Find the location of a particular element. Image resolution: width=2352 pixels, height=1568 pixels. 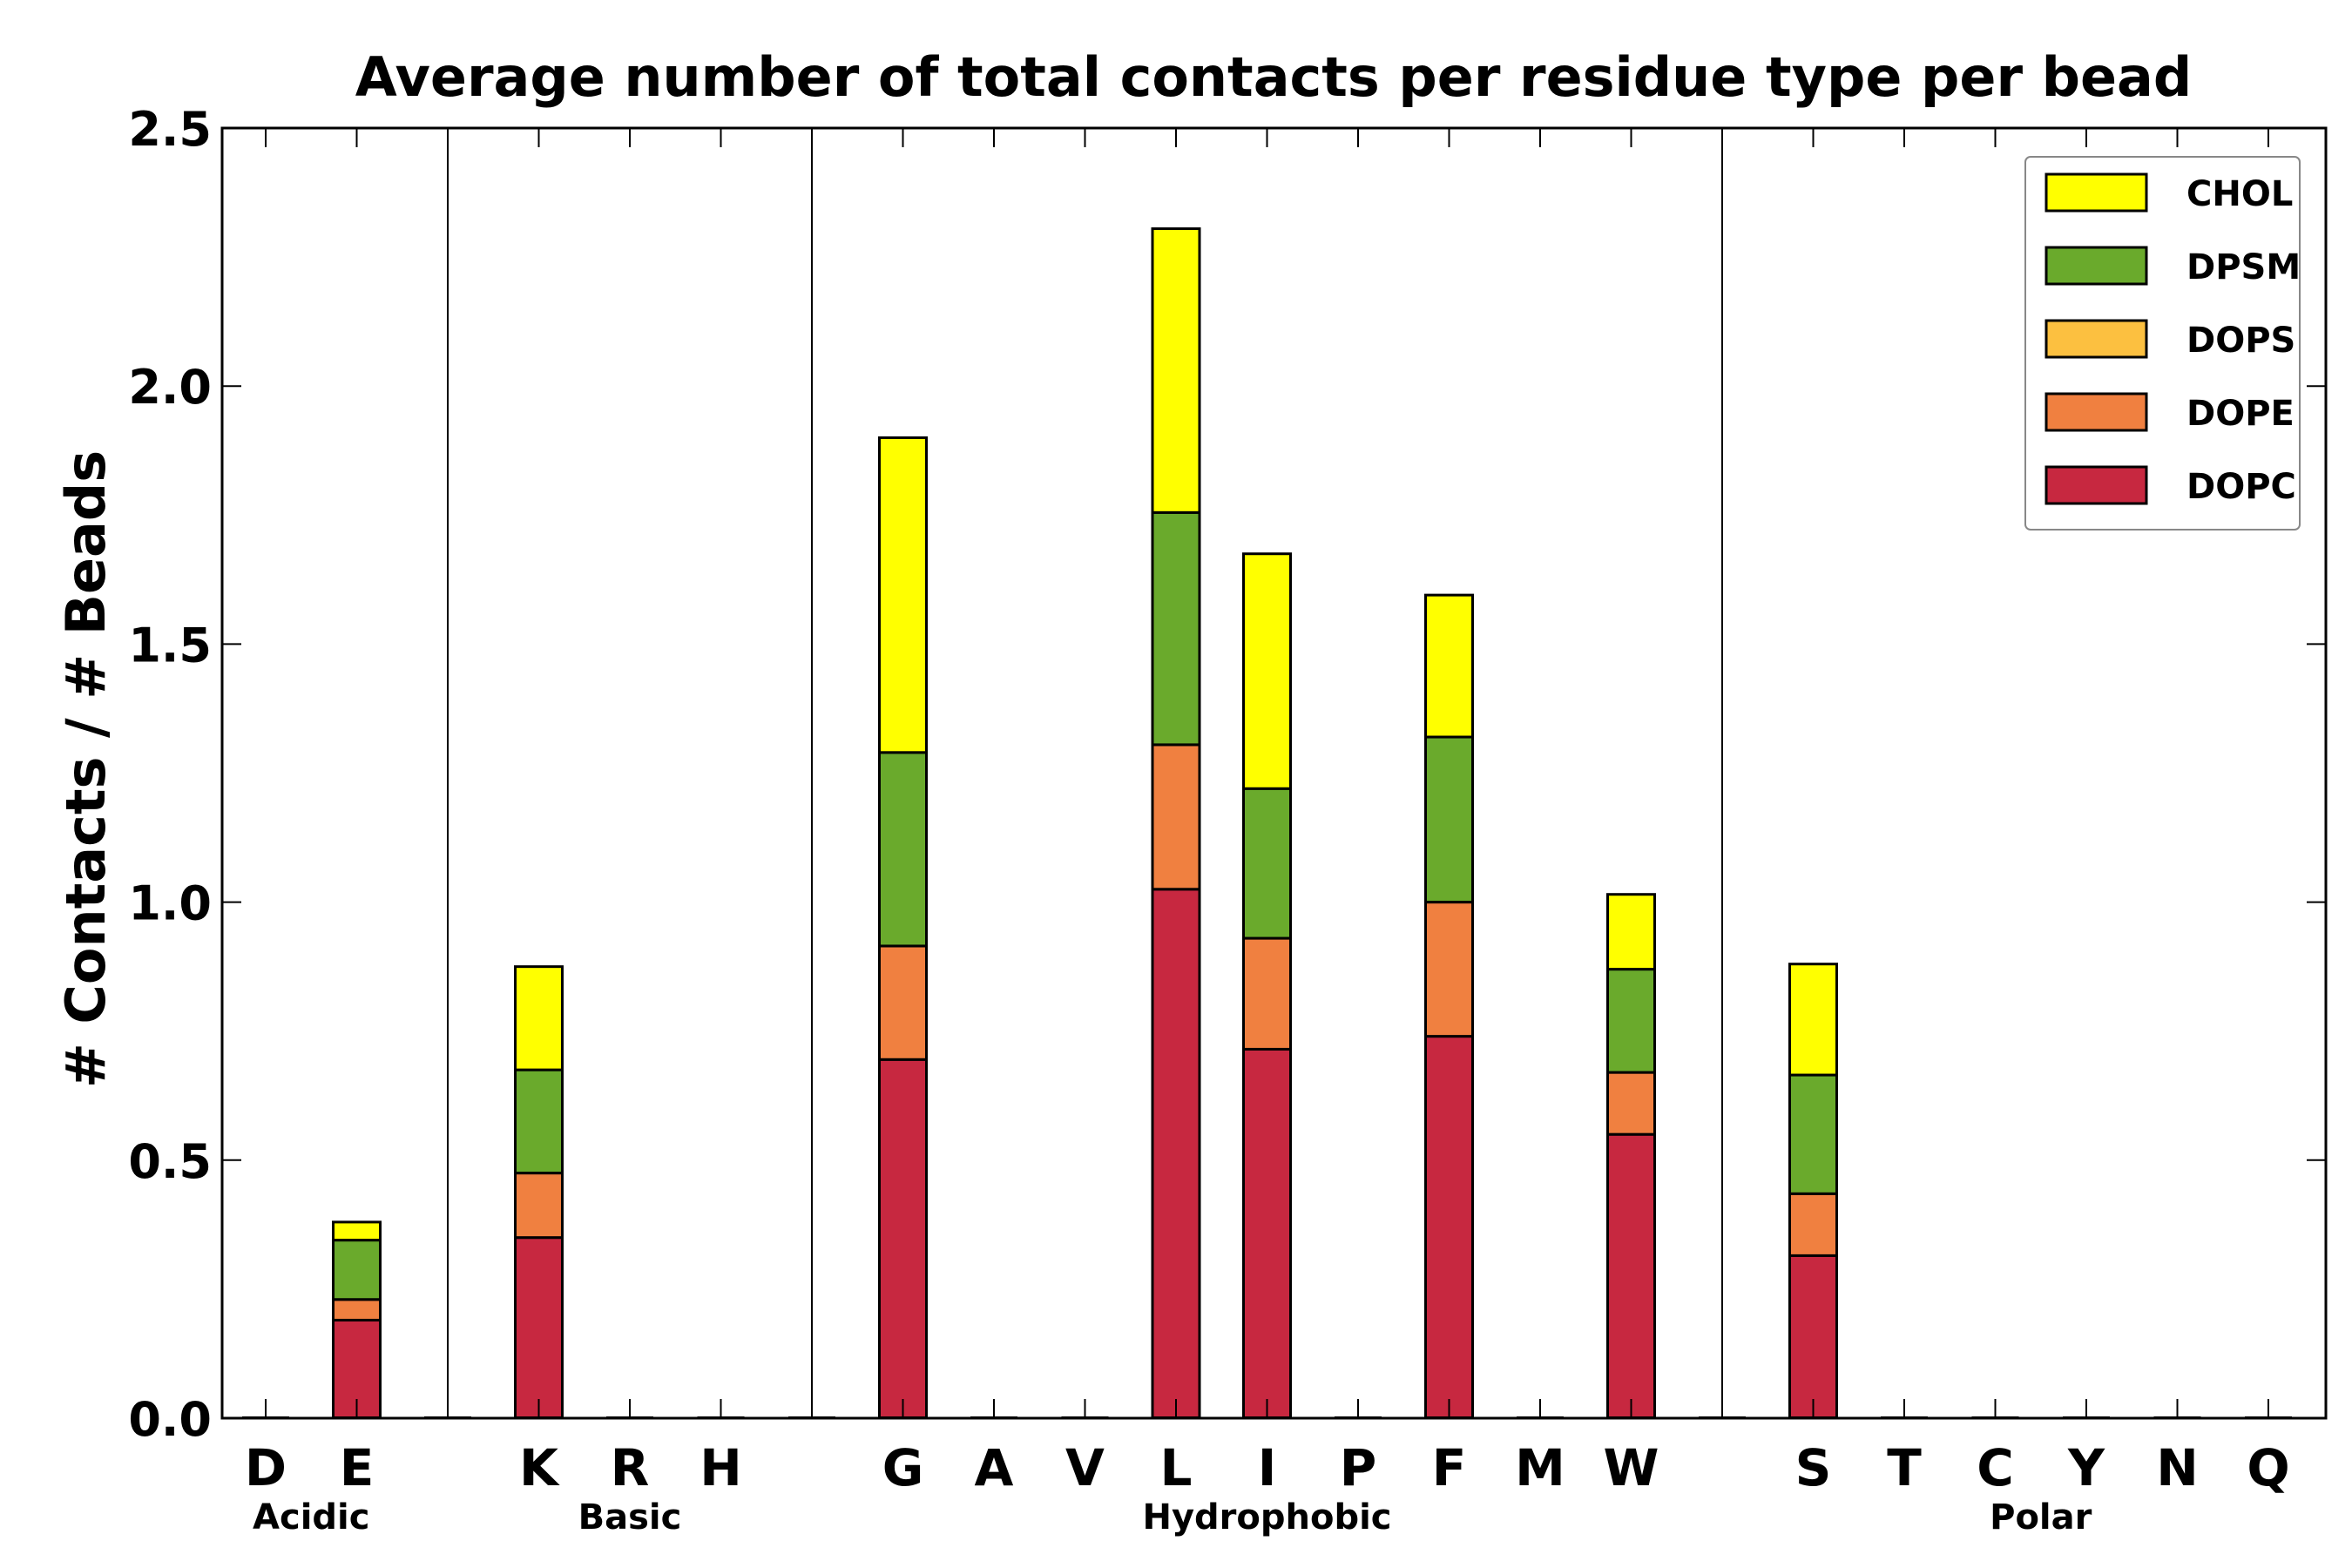

bar-S-dpsm is located at coordinates (1813, 1134).